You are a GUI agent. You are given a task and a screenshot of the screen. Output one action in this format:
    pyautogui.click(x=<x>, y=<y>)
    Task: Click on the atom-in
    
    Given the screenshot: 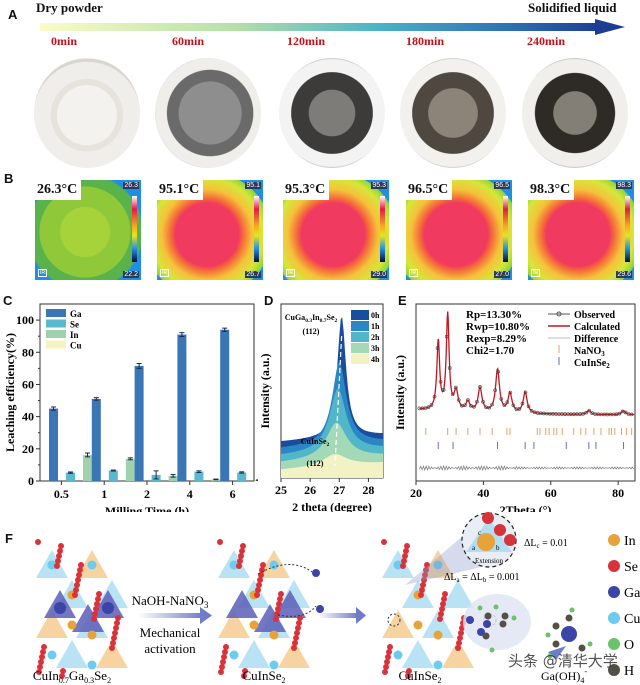 What is the action you would take?
    pyautogui.click(x=72, y=625)
    